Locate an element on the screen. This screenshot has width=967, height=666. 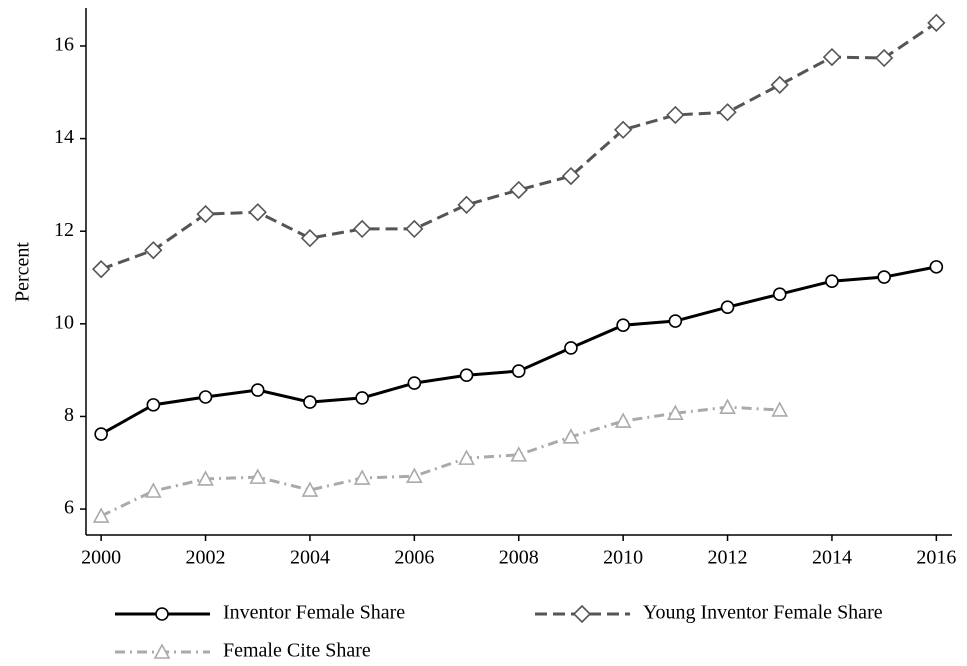
x-tick-label: 2010 is located at coordinates (623, 558).